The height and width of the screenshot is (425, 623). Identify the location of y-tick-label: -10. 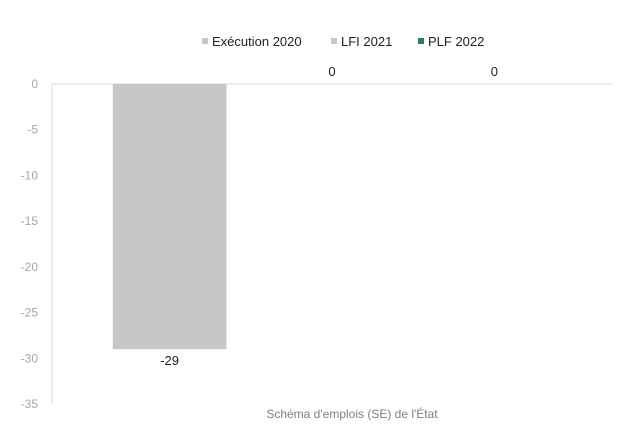
(30, 175).